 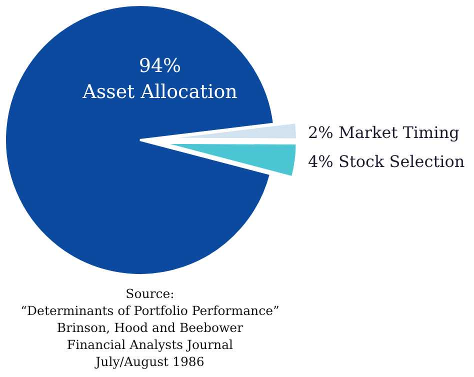 What do you see at coordinates (150, 344) in the screenshot?
I see `text: Financial Analysts Journal` at bounding box center [150, 344].